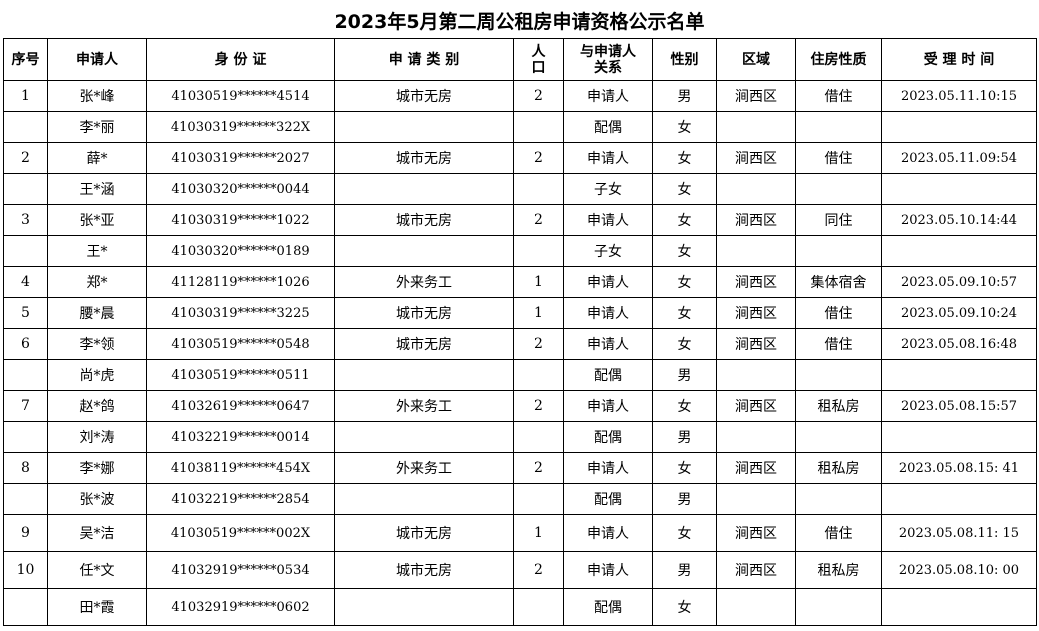 The image size is (1039, 631). Describe the element at coordinates (519, 22) in the screenshot. I see `page-title: 2023年5月第二周公租房申请资格公示名单` at that location.